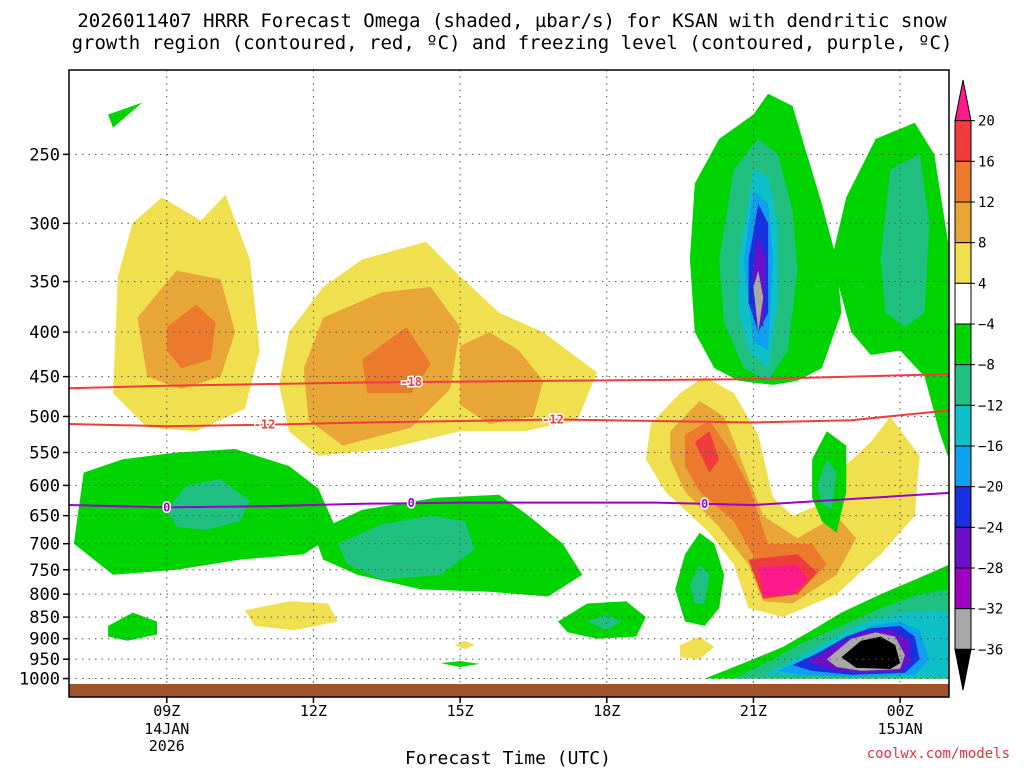  What do you see at coordinates (990, 406) in the screenshot?
I see `colorbar-label-7: −12` at bounding box center [990, 406].